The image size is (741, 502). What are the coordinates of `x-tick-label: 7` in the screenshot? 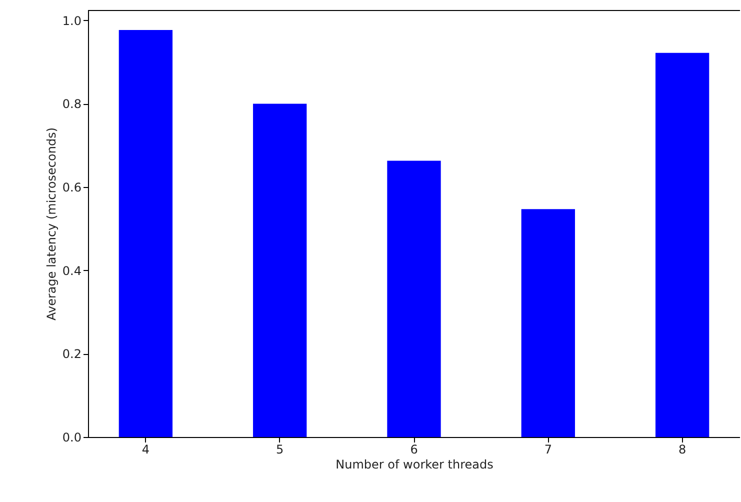 It's located at (548, 449).